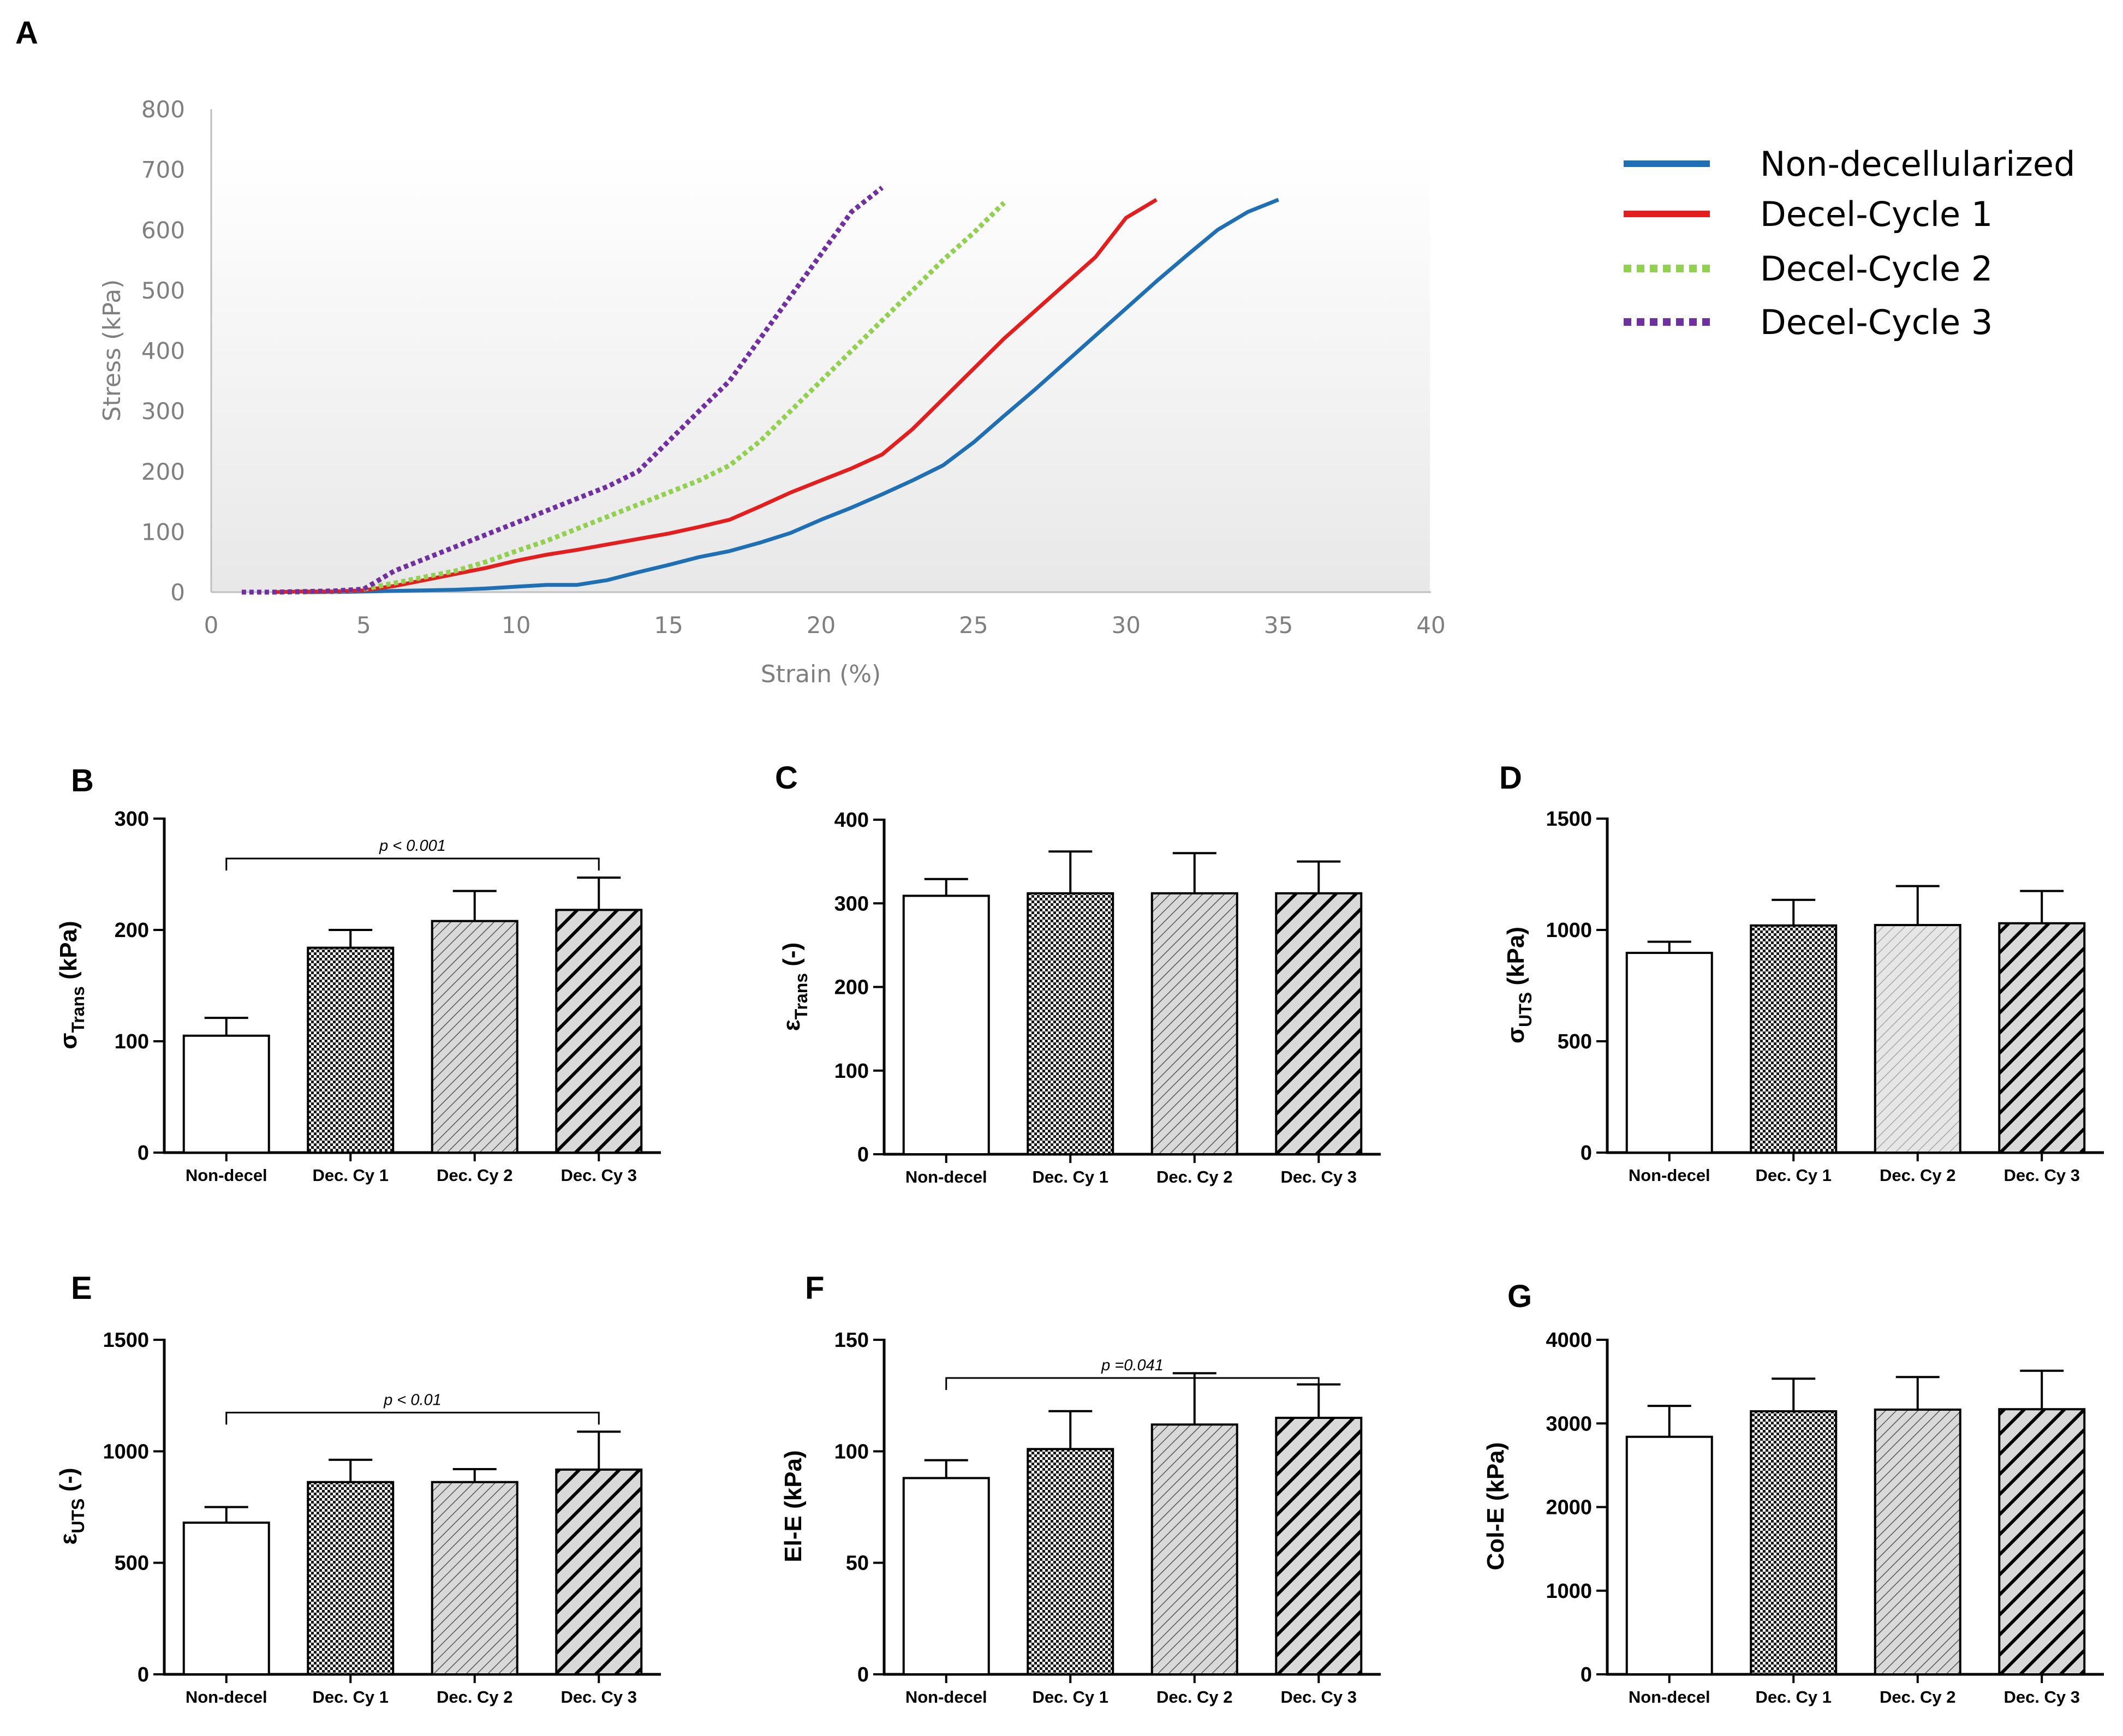 The height and width of the screenshot is (1736, 2123). I want to click on x-tick-labels: 0 5 10 15 20 25 30 35 40, so click(825, 625).